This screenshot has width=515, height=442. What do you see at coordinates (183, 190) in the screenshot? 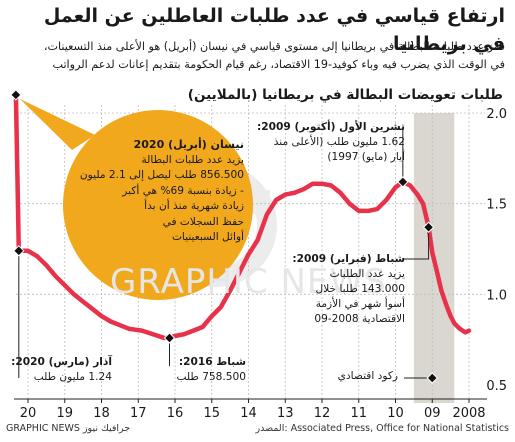
I see `annotation-apr2020-line: - زيادة بنسبة 69% هي أكبر` at bounding box center [183, 190].